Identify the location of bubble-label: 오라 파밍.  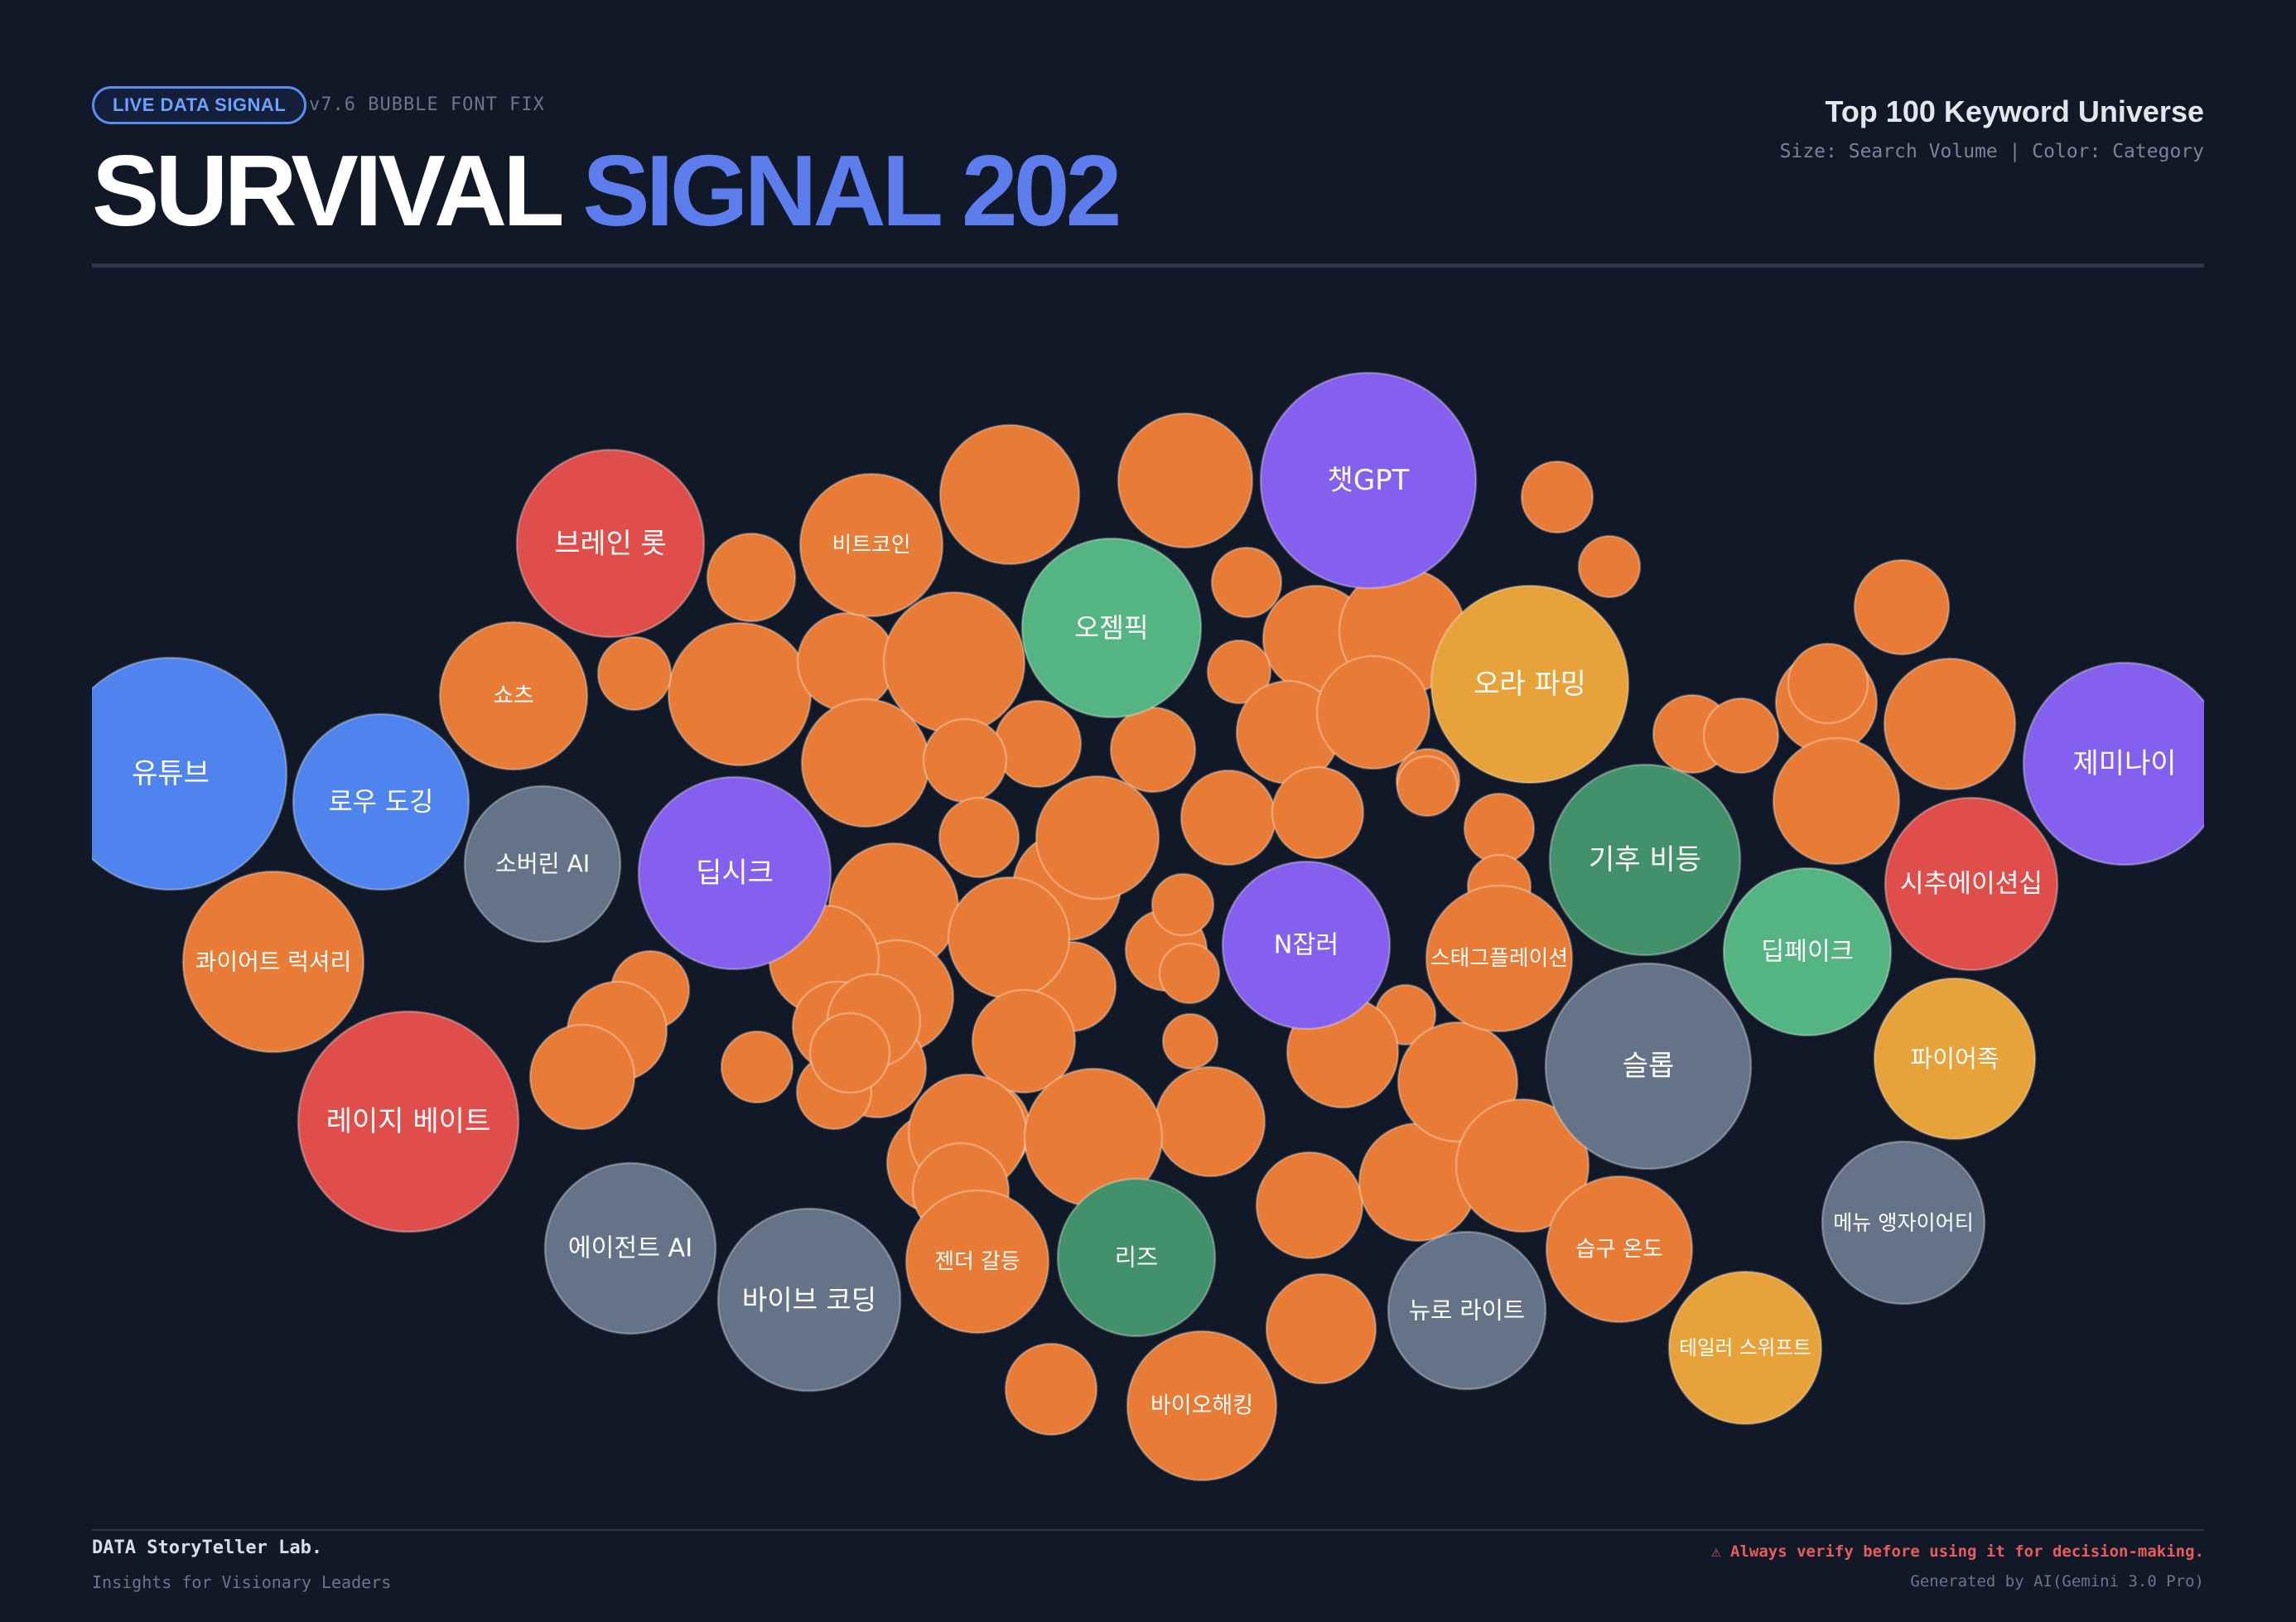
(1530, 684).